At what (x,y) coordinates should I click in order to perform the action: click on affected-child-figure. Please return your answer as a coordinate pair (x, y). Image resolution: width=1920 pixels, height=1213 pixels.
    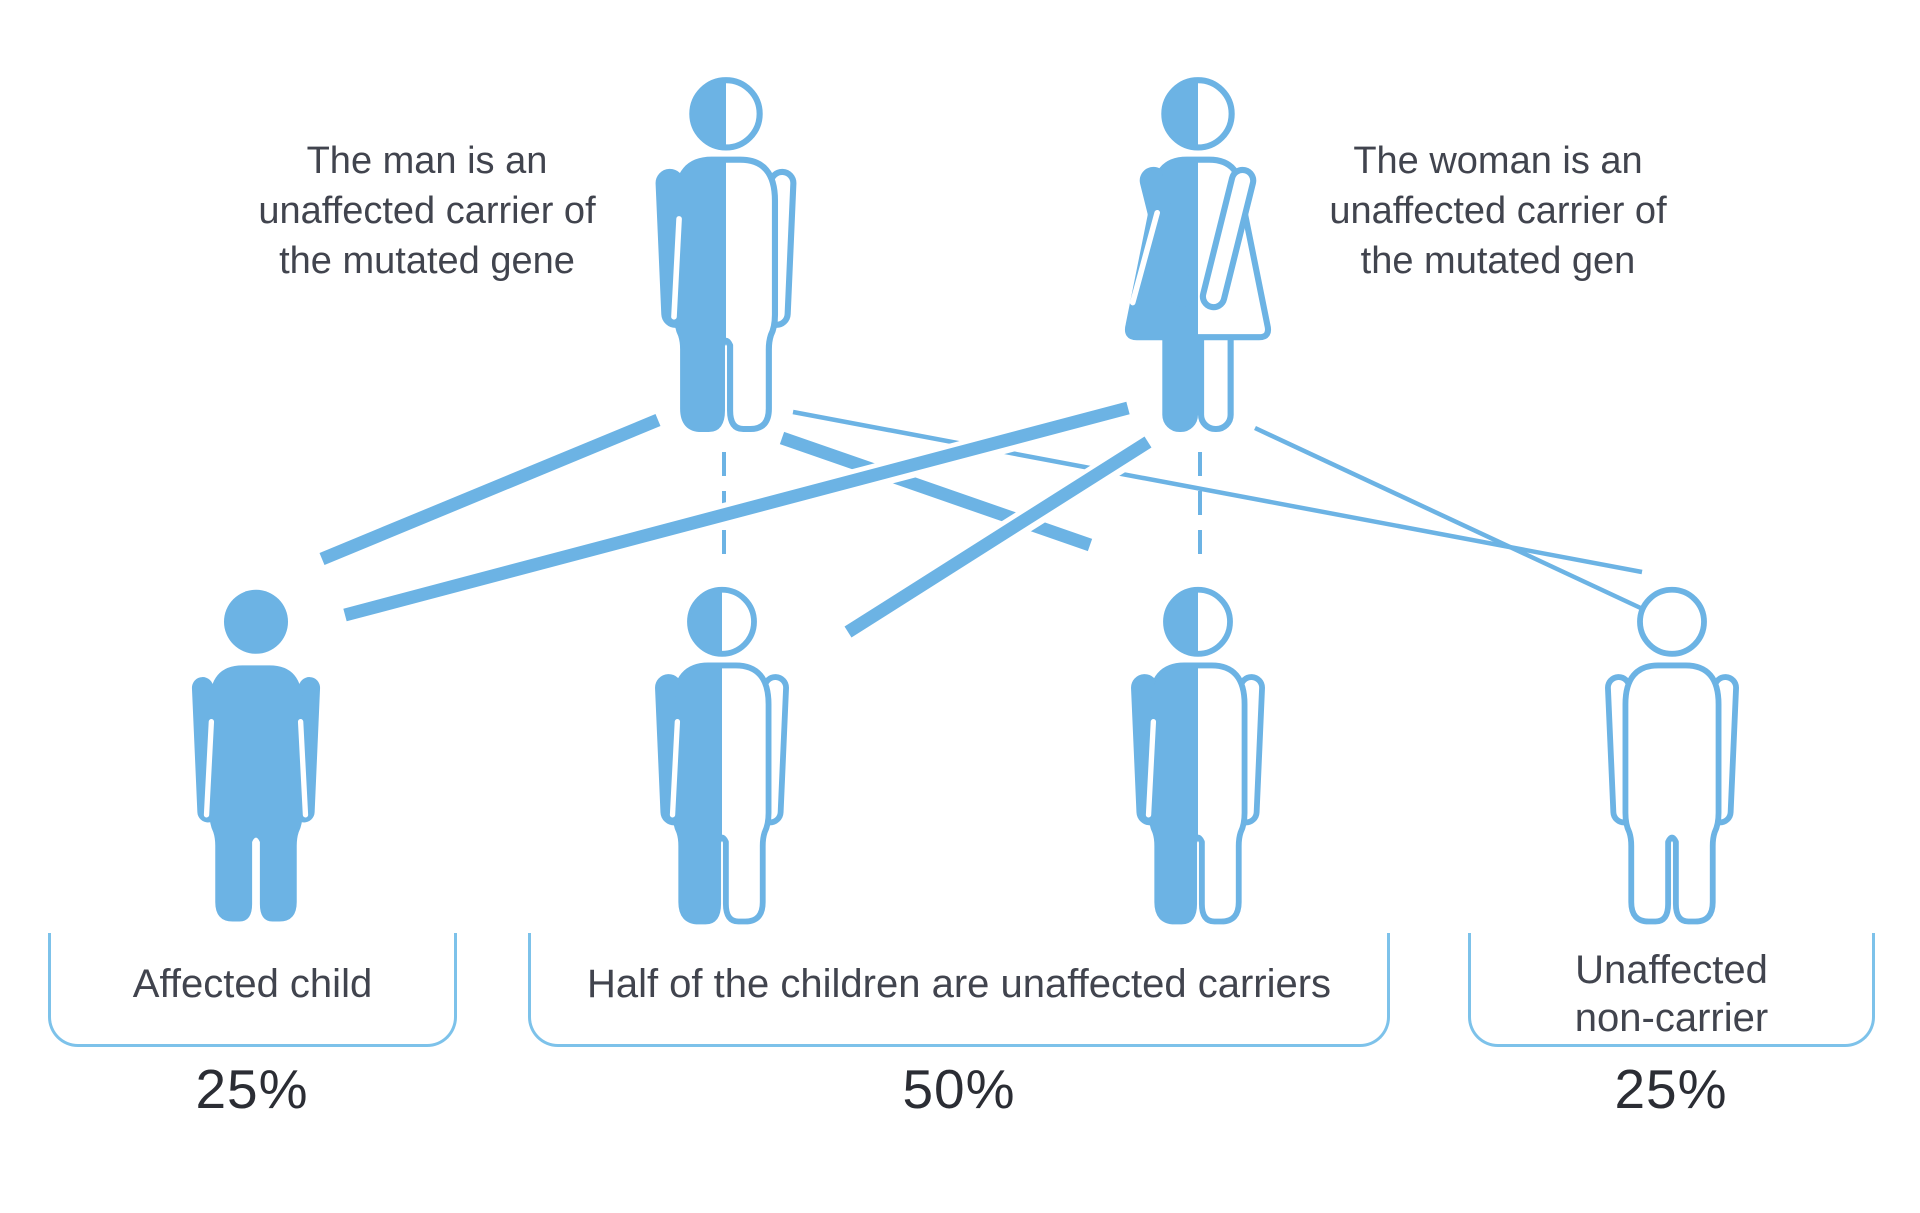
    Looking at the image, I should click on (255, 756).